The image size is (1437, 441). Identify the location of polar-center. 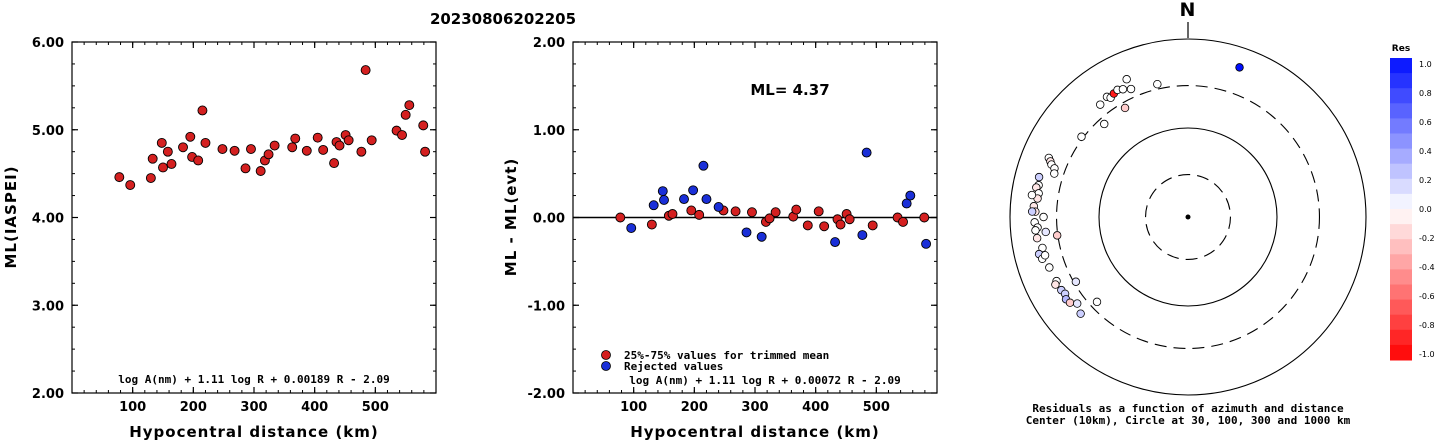
(1188, 217).